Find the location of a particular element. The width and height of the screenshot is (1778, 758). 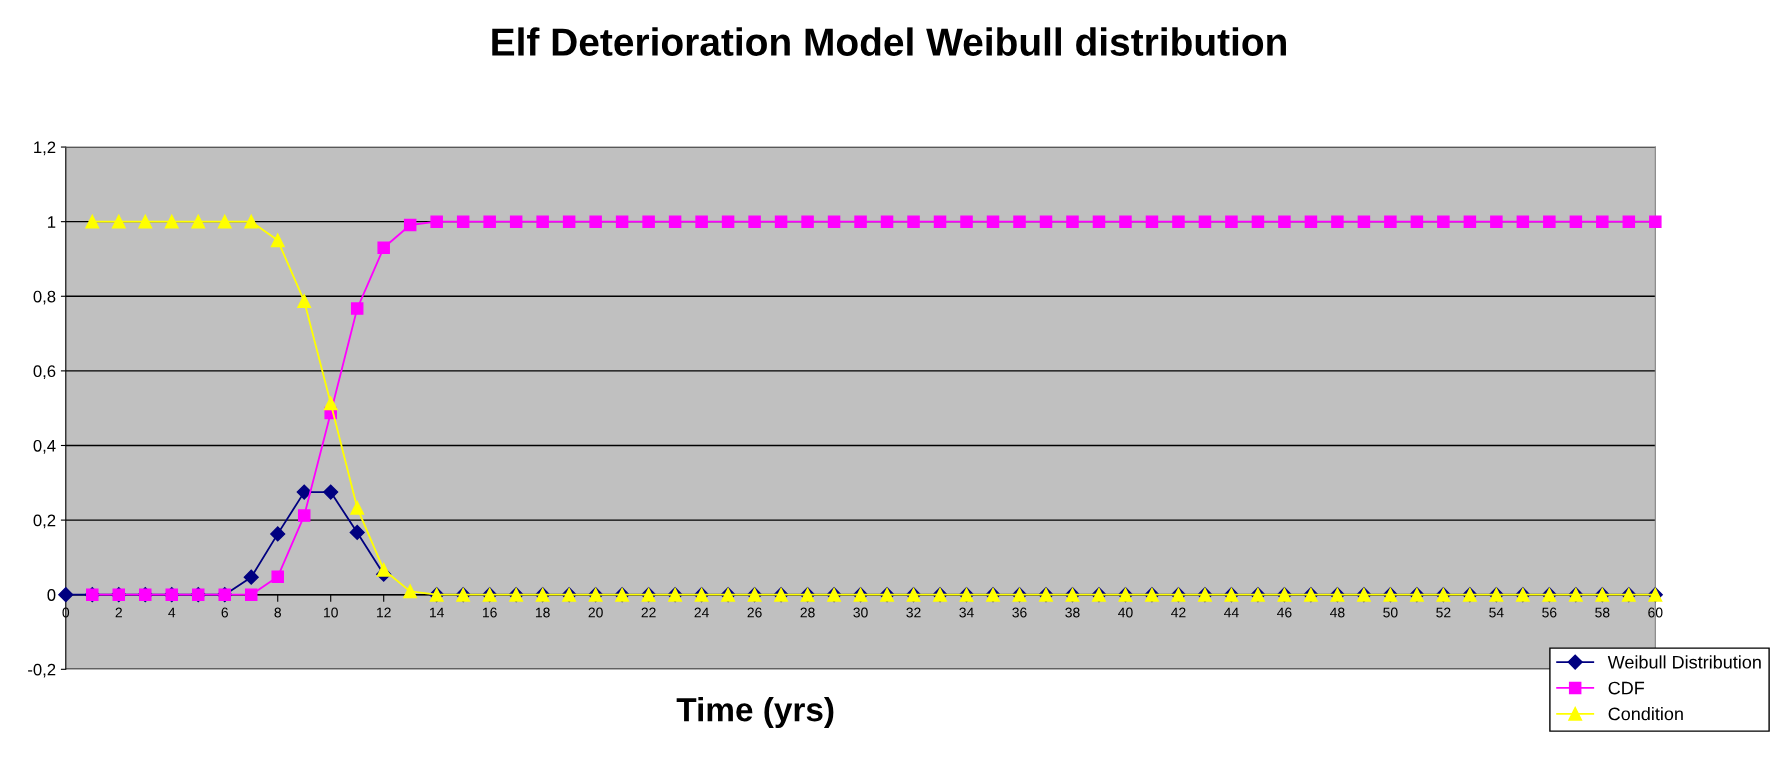

y-tick-label: 0,2 is located at coordinates (44, 521).